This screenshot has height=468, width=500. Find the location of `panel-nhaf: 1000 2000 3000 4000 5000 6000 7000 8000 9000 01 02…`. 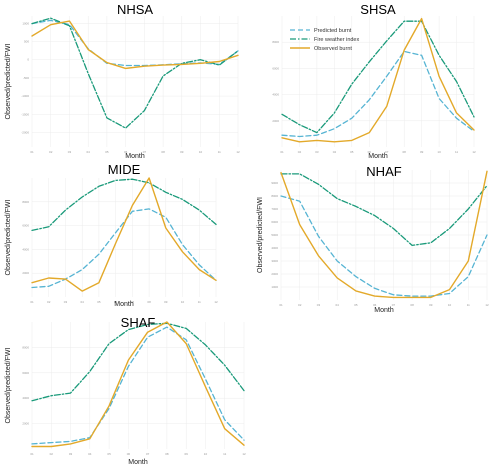

panel-nhaf: 1000 2000 3000 4000 5000 6000 7000 8000 9000 01 02… is located at coordinates (373, 239).